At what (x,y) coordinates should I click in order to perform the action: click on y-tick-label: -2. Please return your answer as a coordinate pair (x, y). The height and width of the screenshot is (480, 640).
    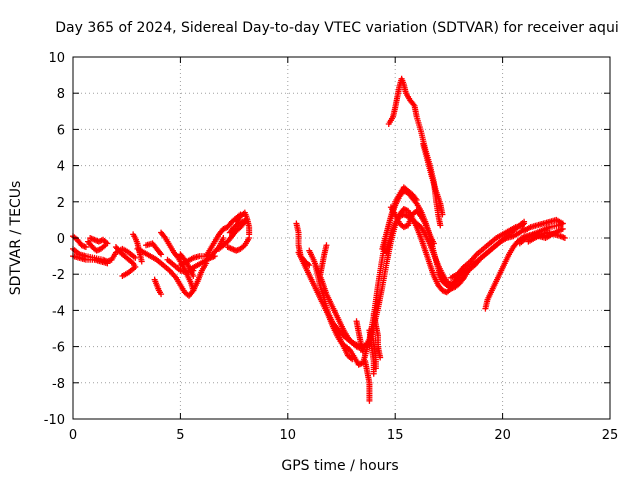
    Looking at the image, I should click on (58, 275).